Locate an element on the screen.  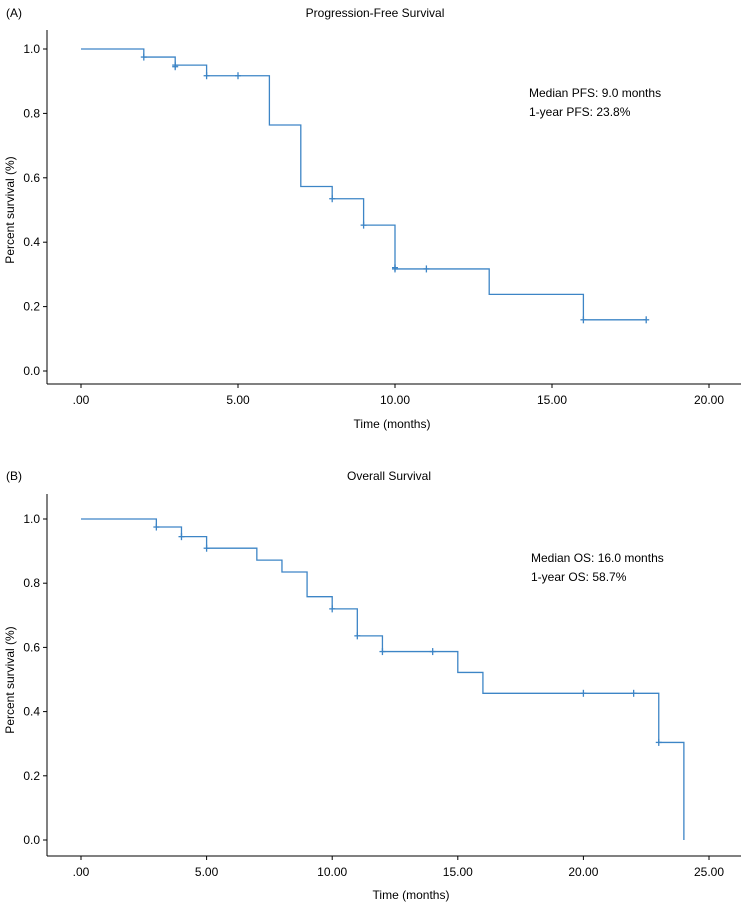
panel-a-x-tick-label: 20.00 is located at coordinates (709, 400).